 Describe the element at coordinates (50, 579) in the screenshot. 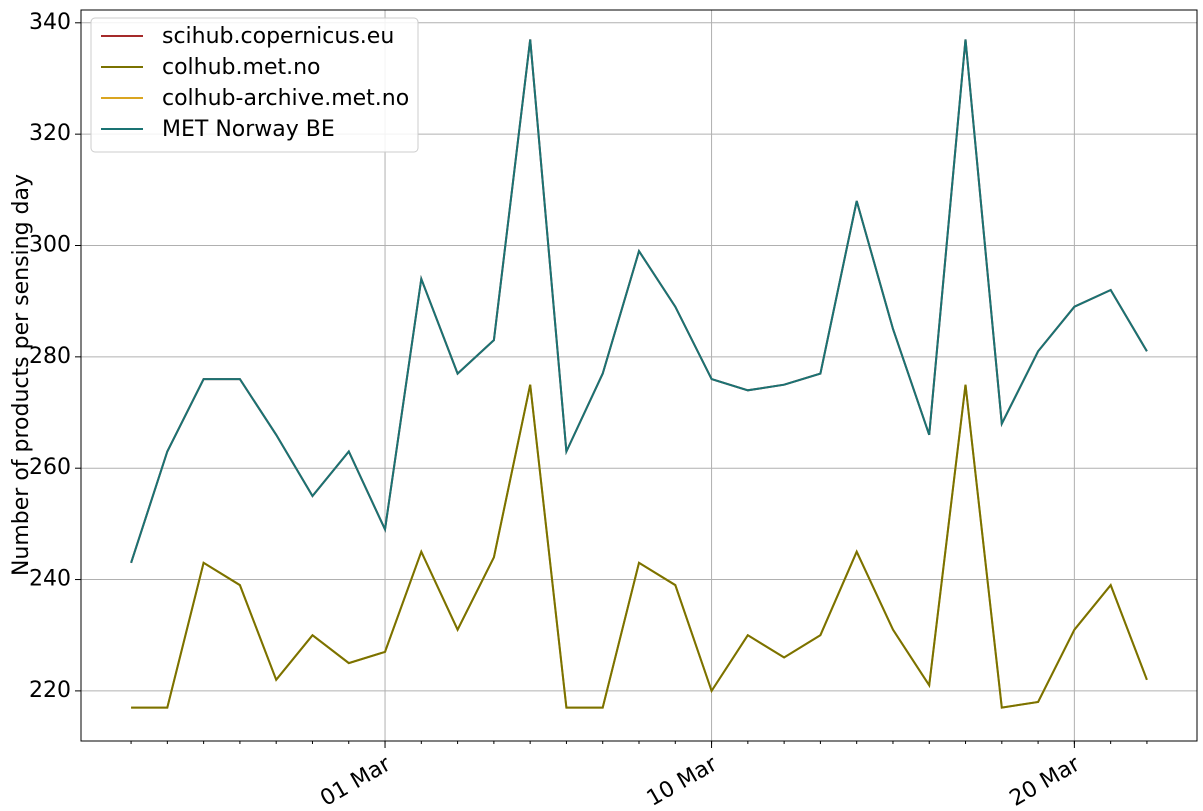

I see `y-tick-label: 240` at that location.